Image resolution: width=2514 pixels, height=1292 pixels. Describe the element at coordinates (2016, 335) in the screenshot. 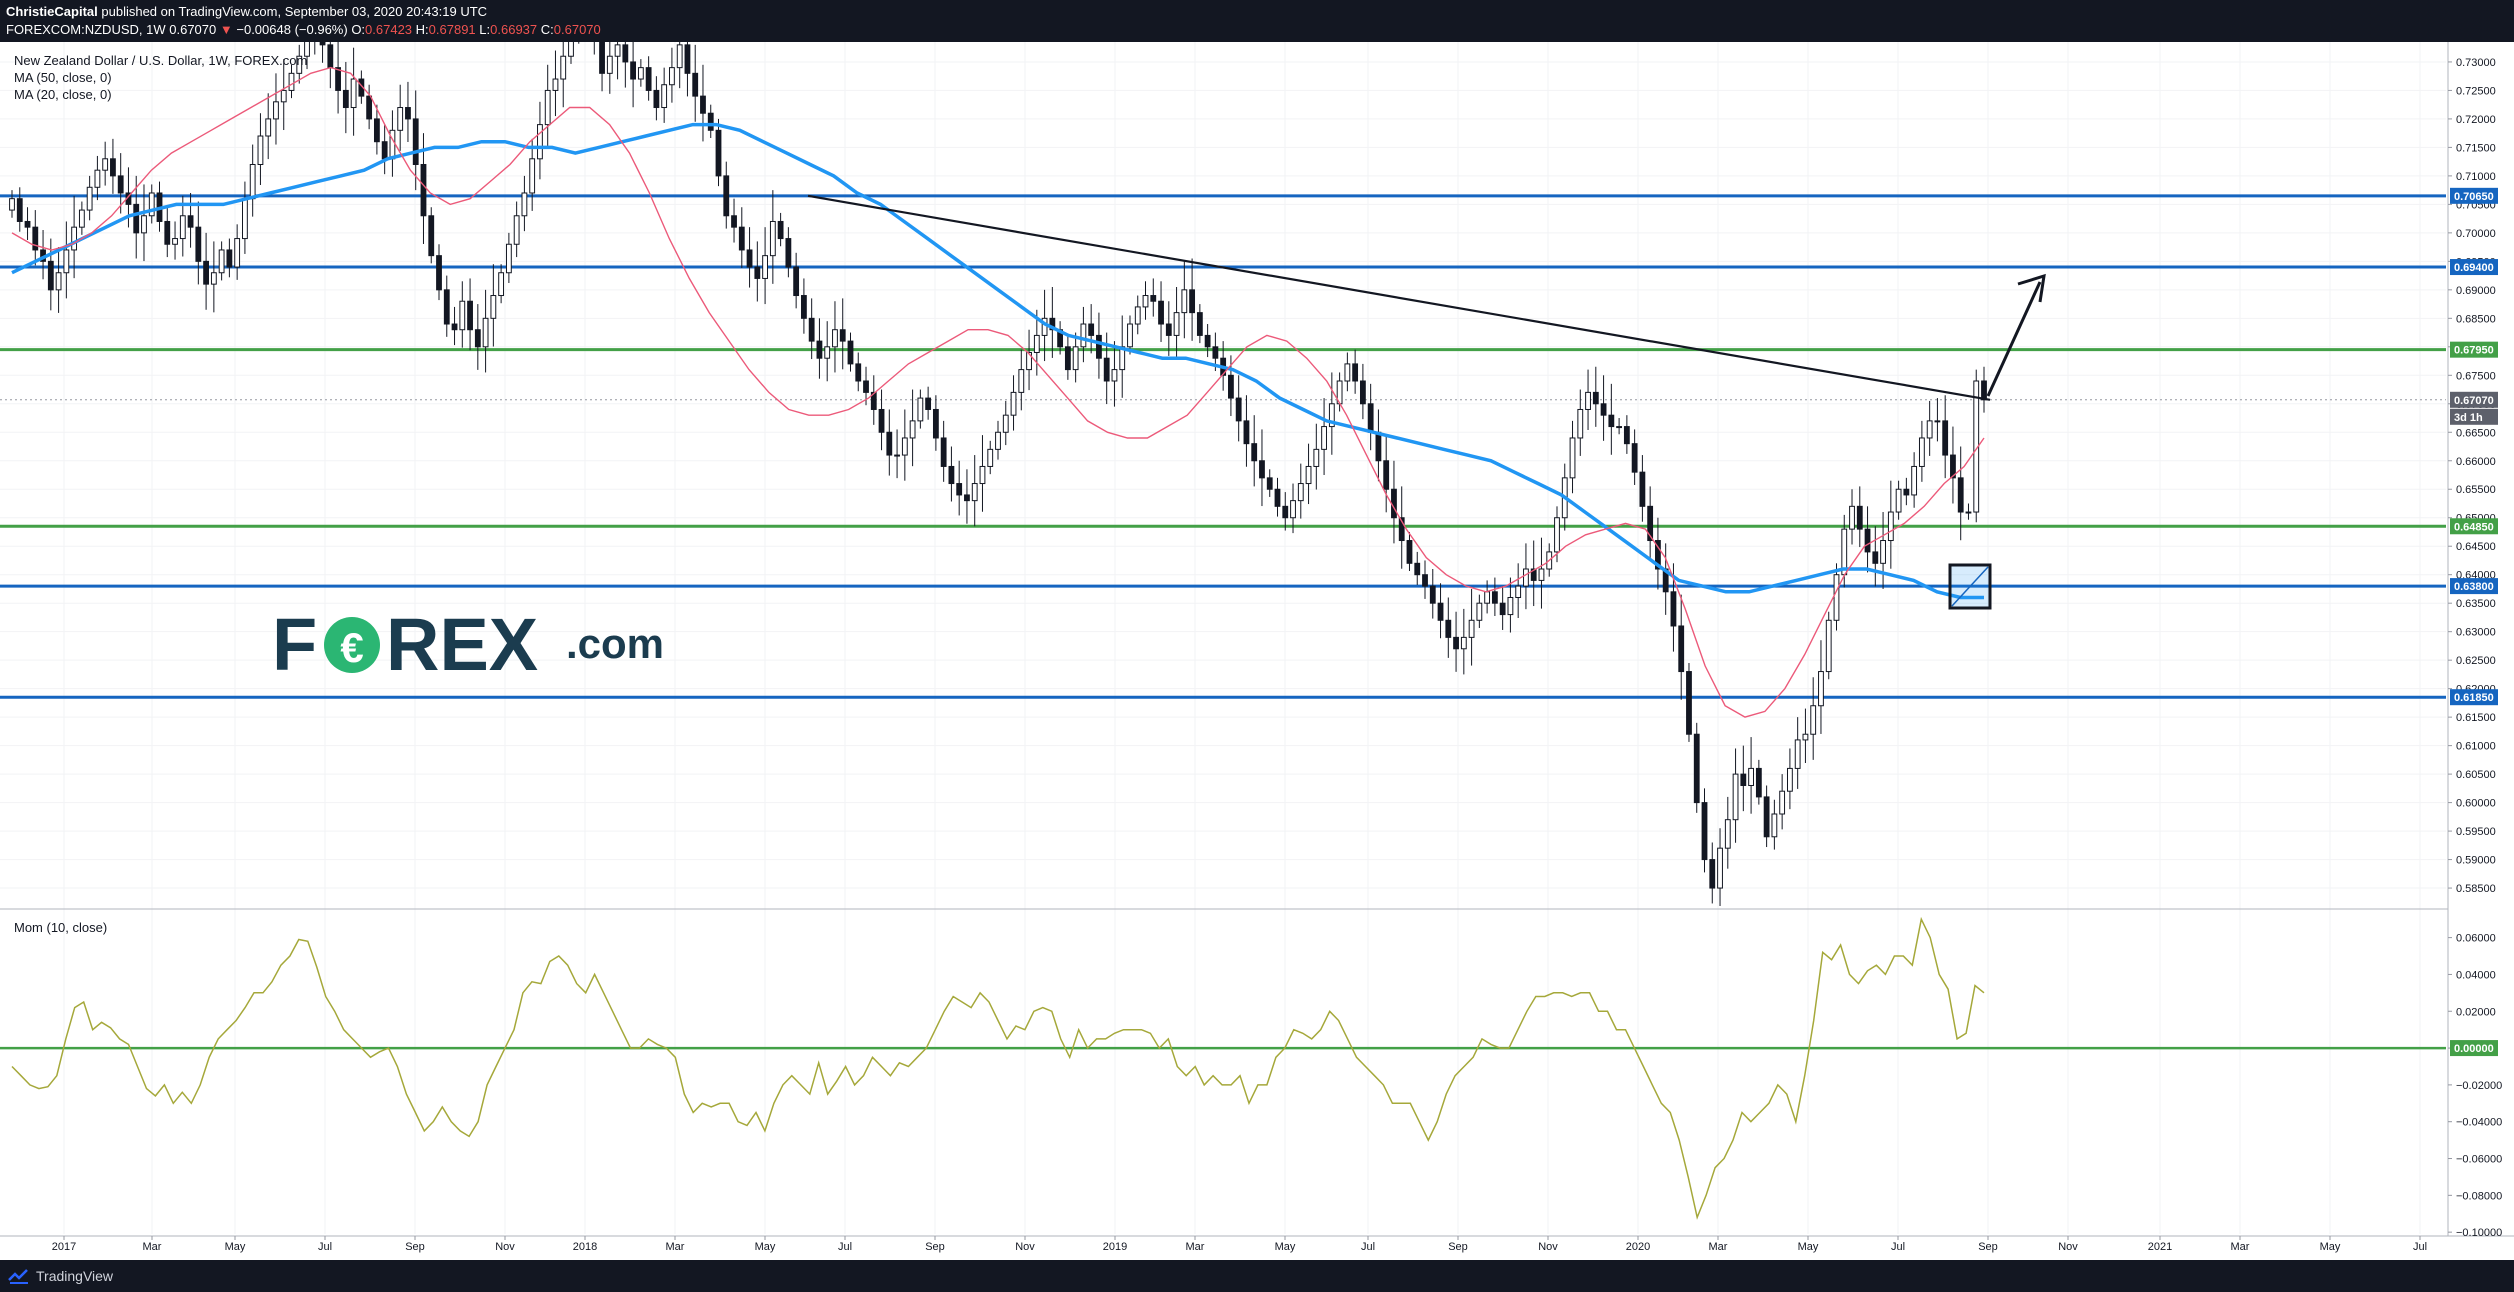

I see `up-arrow-icon` at that location.